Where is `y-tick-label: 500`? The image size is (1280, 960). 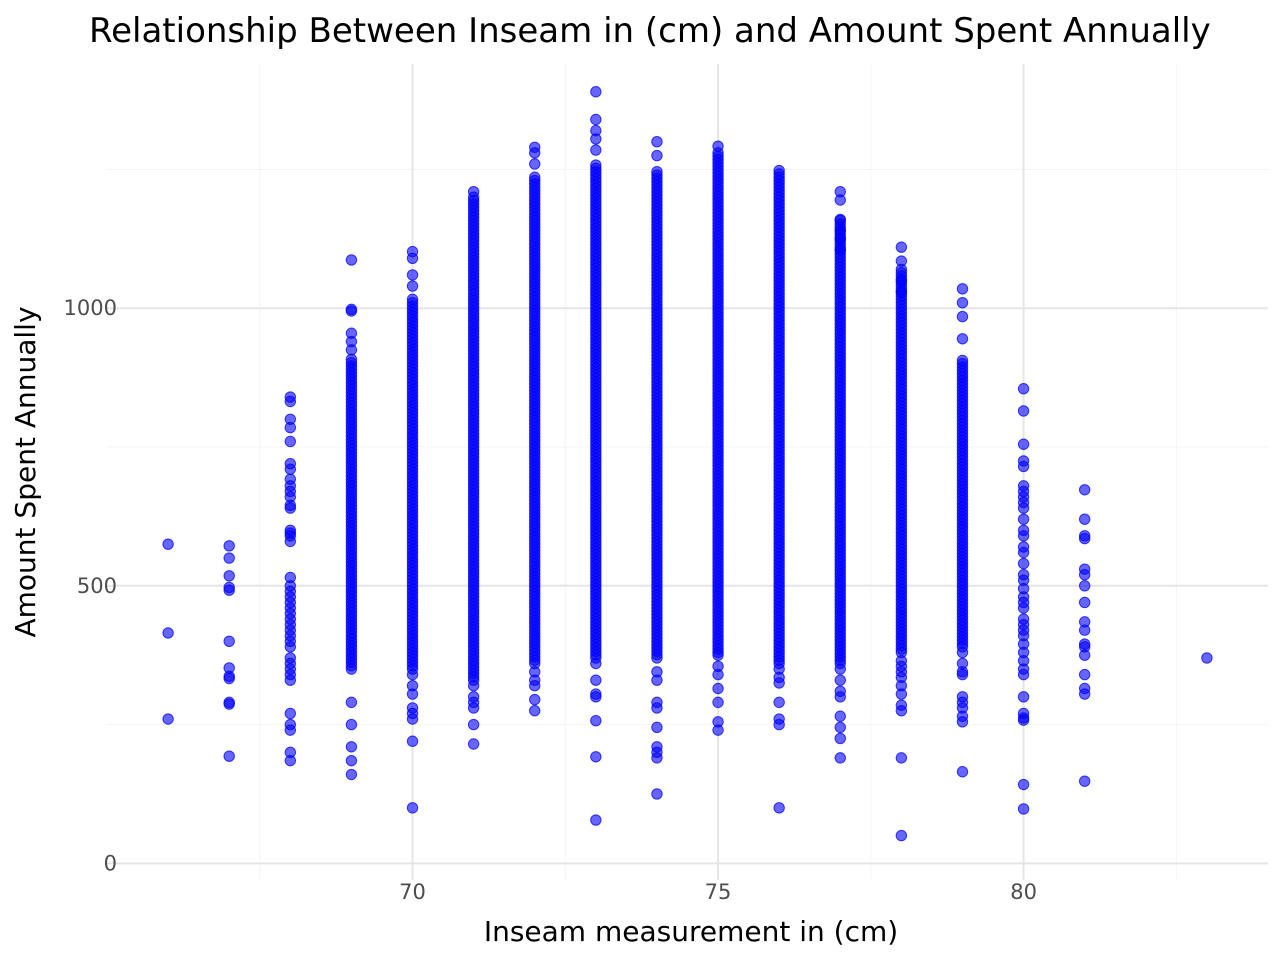 y-tick-label: 500 is located at coordinates (97, 586).